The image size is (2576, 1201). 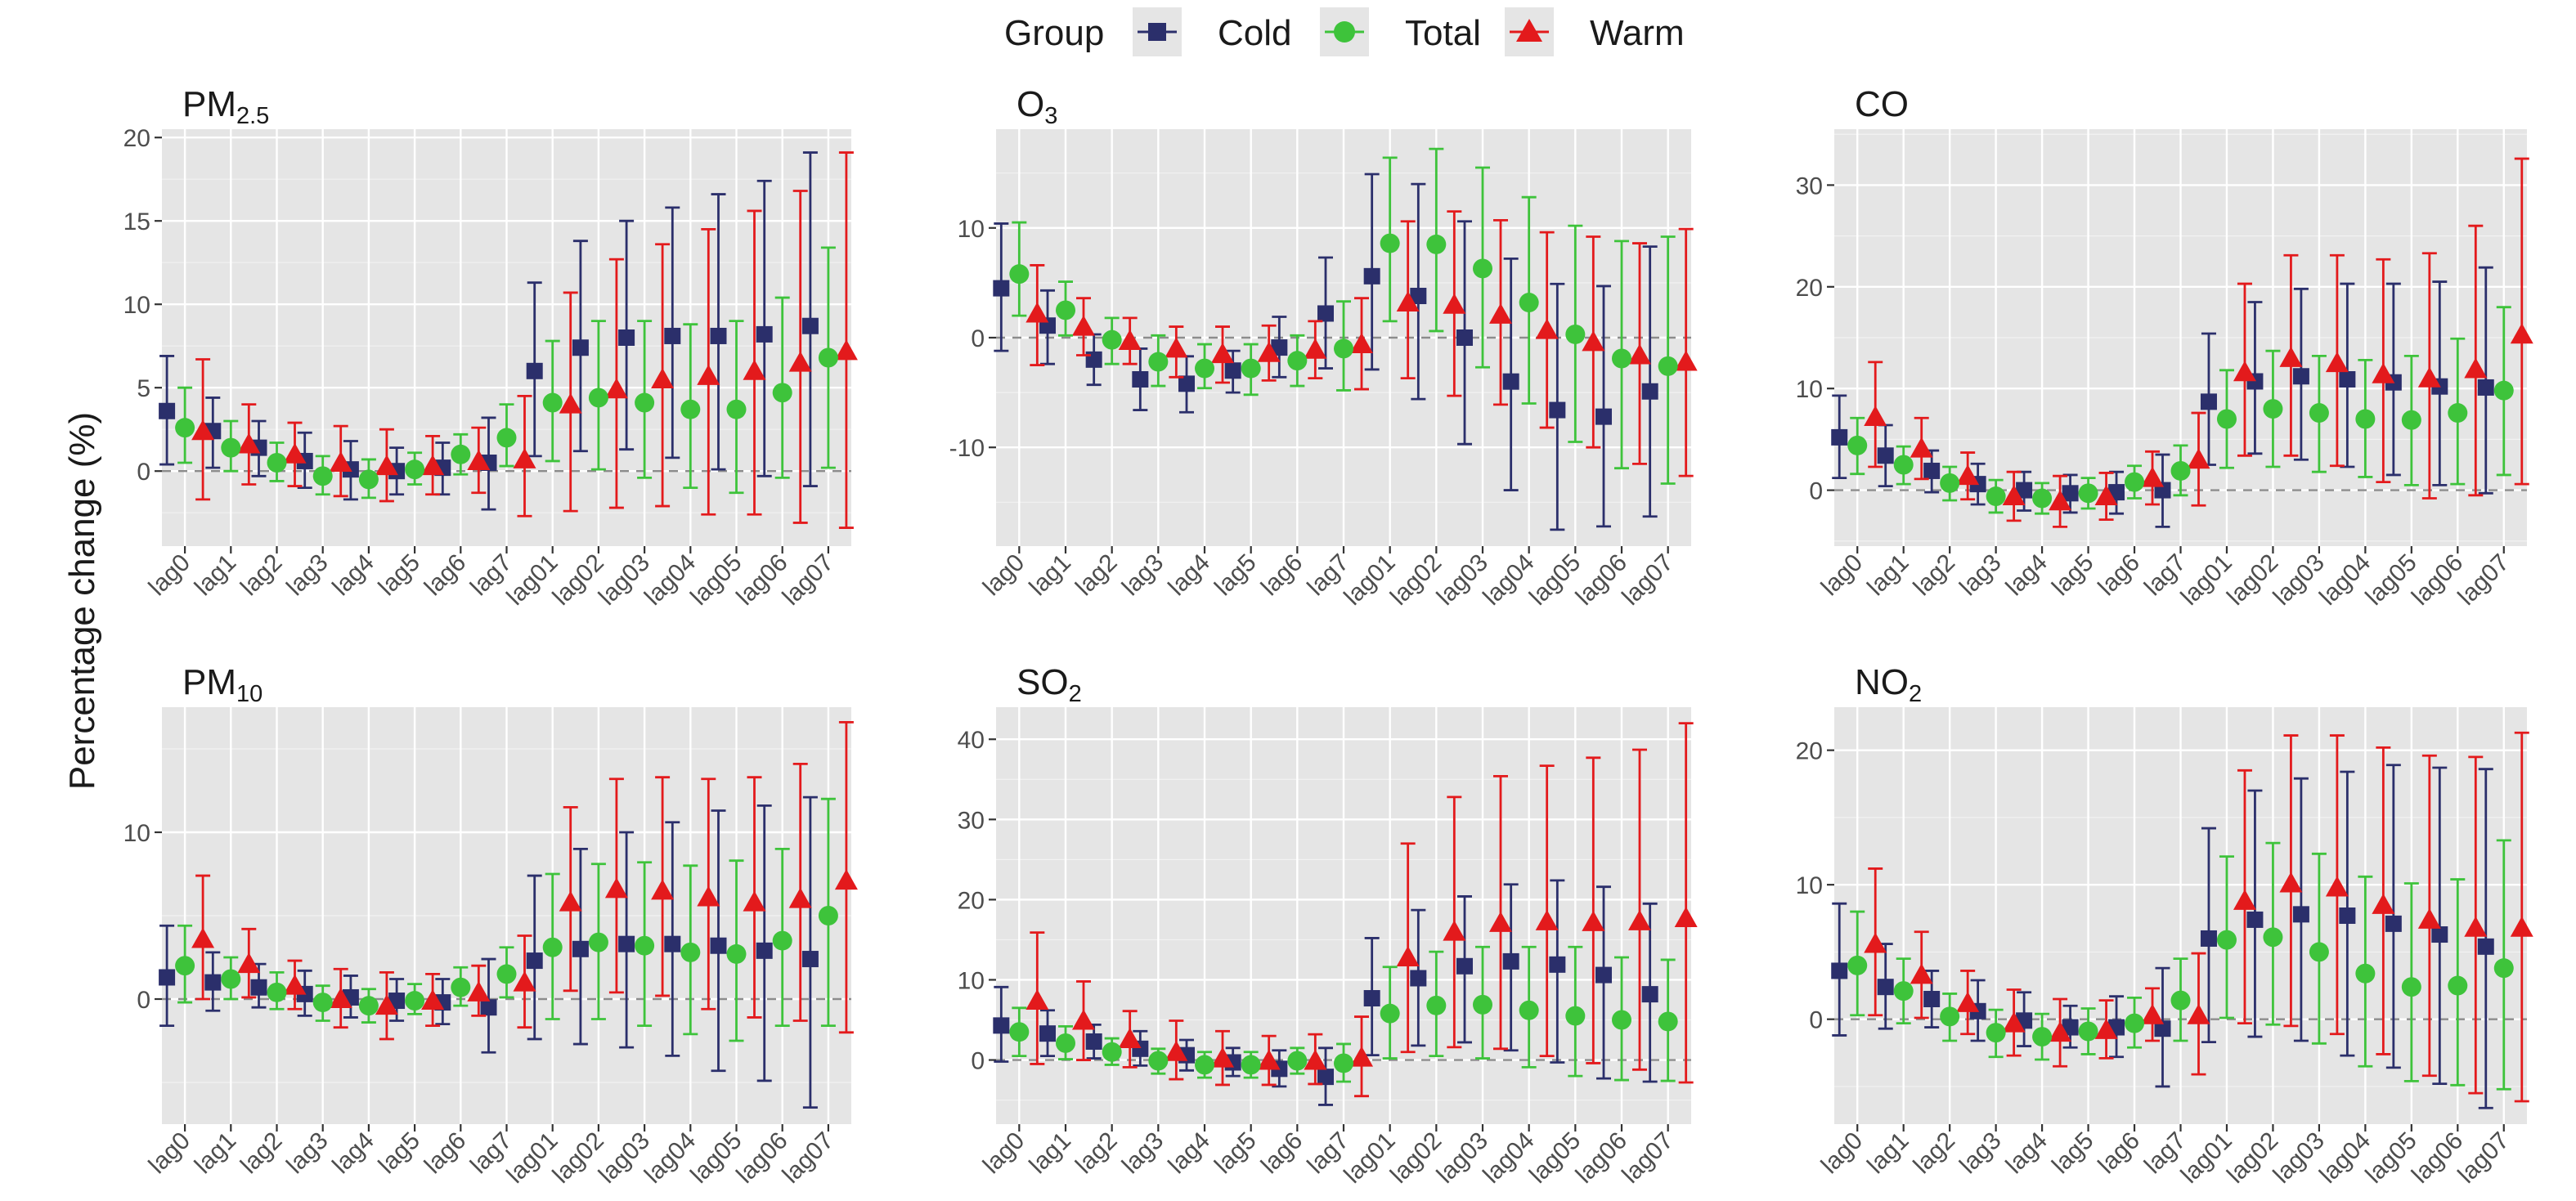 I want to click on legend-circle-icon, so click(x=1344, y=32).